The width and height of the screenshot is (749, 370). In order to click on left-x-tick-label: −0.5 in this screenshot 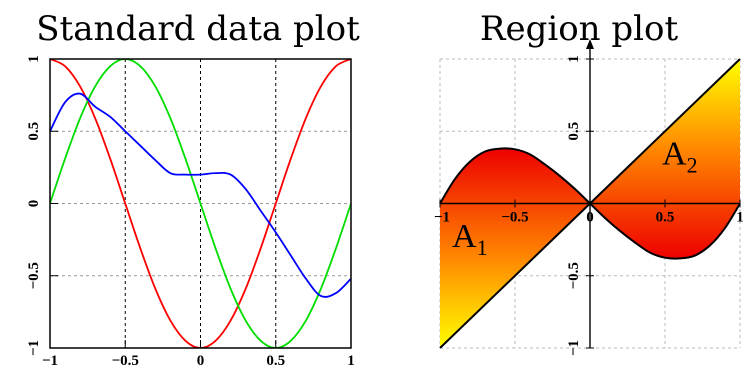, I will do `click(125, 361)`.